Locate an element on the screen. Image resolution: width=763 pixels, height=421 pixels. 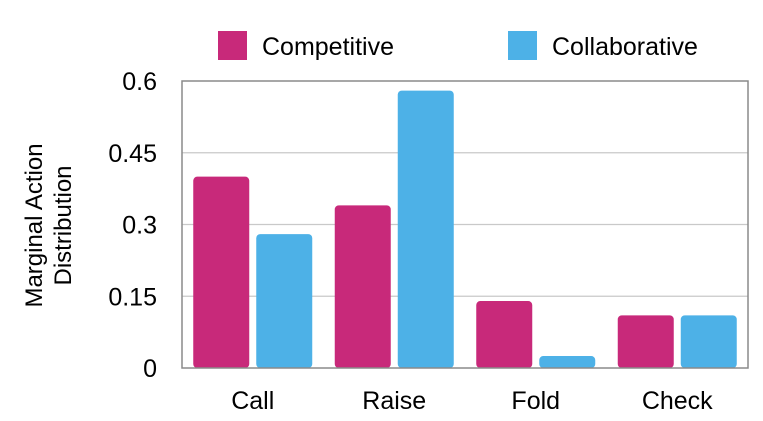
y-tick-labels: 0 0.15 0.3 0.45 0.6 is located at coordinates (132, 225).